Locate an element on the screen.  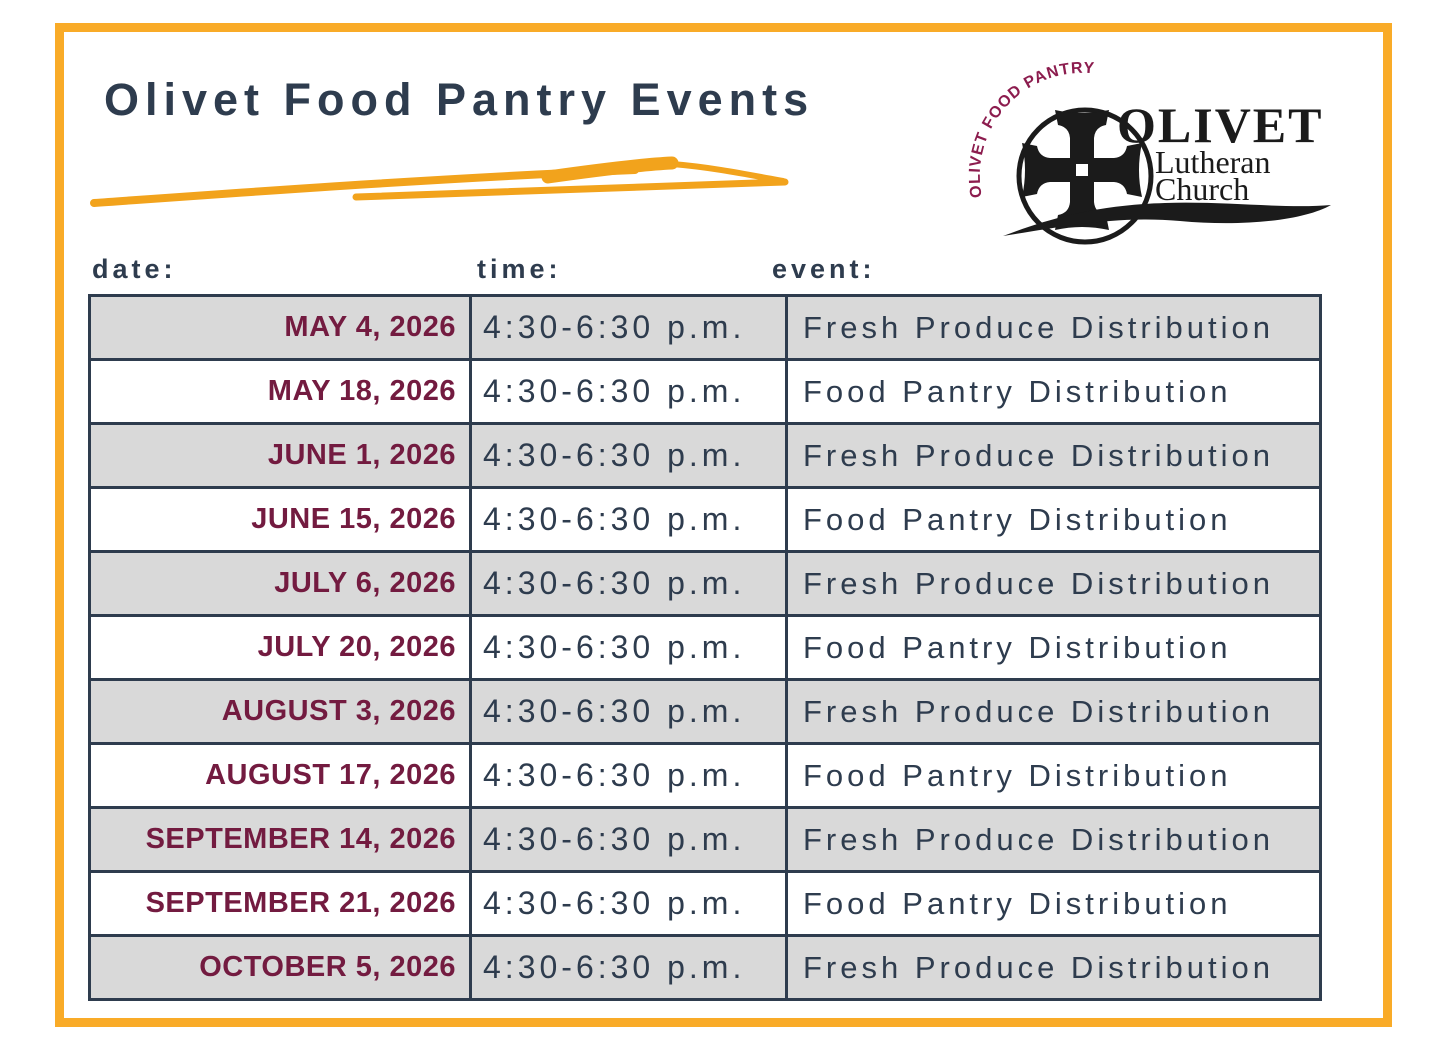
page-title: Olivet Food Pantry Events is located at coordinates (459, 99).